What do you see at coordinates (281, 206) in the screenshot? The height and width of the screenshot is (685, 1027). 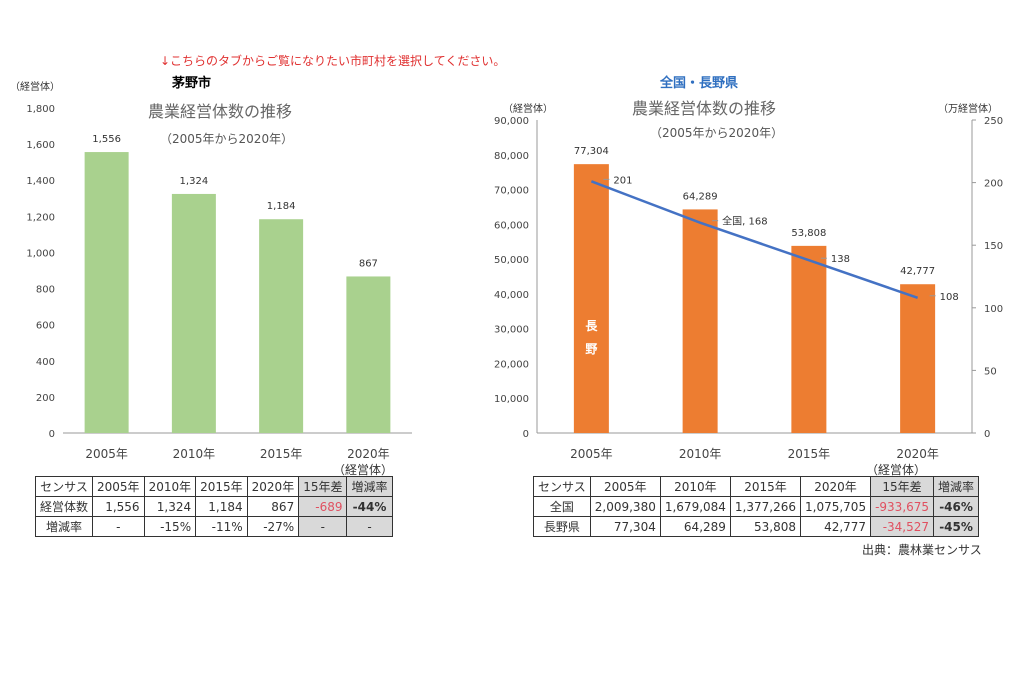 I see `left-bar-label: 1,184` at bounding box center [281, 206].